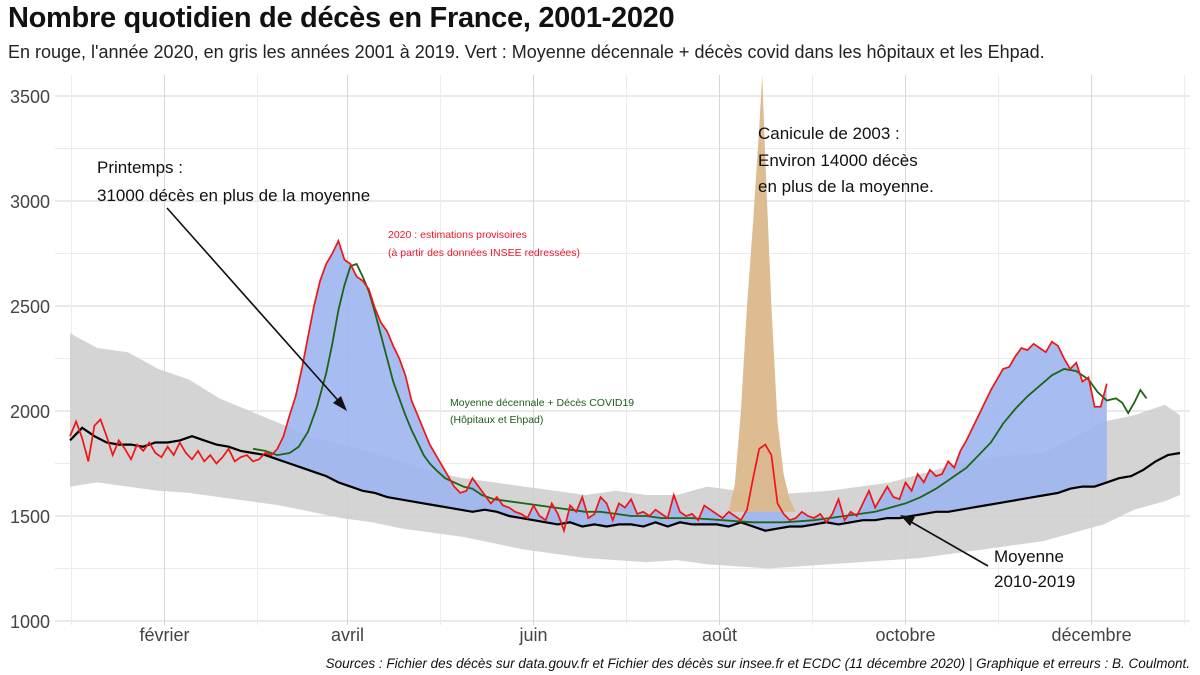 The image size is (1200, 675). I want to click on annotation-canicule-3: en plus de la moyenne., so click(846, 186).